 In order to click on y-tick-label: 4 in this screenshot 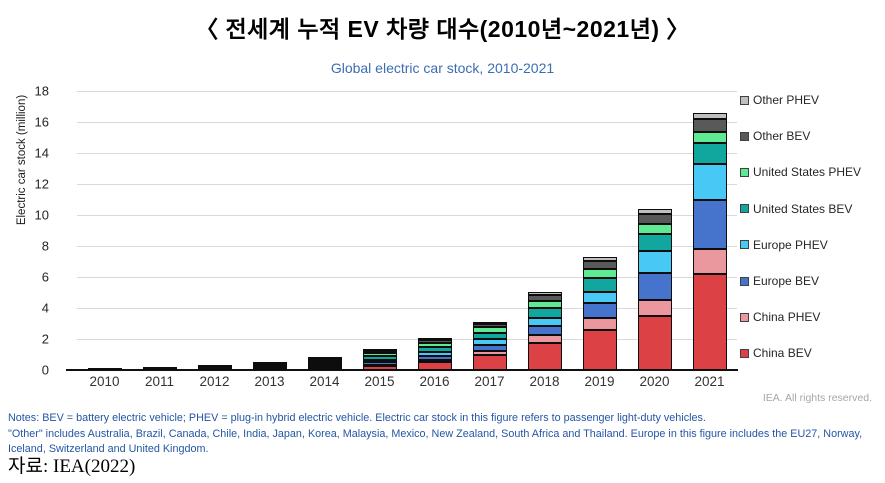, I will do `click(45, 308)`.